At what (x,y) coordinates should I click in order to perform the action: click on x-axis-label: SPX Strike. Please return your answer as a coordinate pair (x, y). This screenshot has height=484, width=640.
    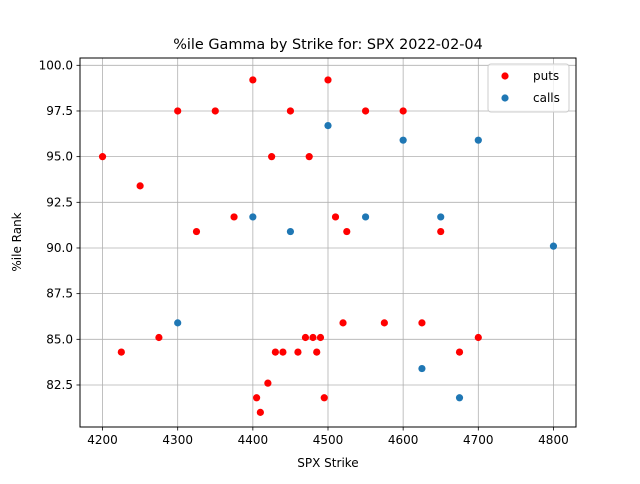
    Looking at the image, I should click on (327, 463).